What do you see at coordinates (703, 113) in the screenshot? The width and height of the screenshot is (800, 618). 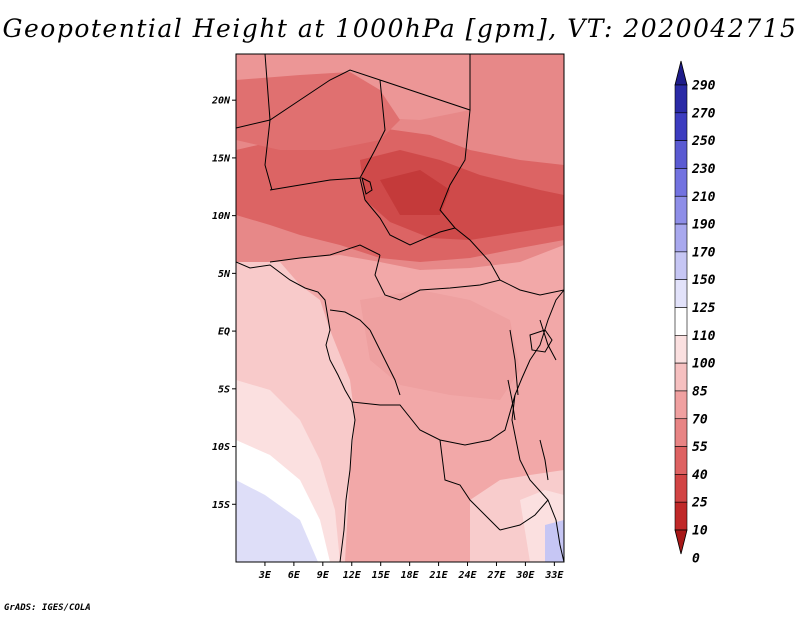 I see `colorbar-label: 270` at bounding box center [703, 113].